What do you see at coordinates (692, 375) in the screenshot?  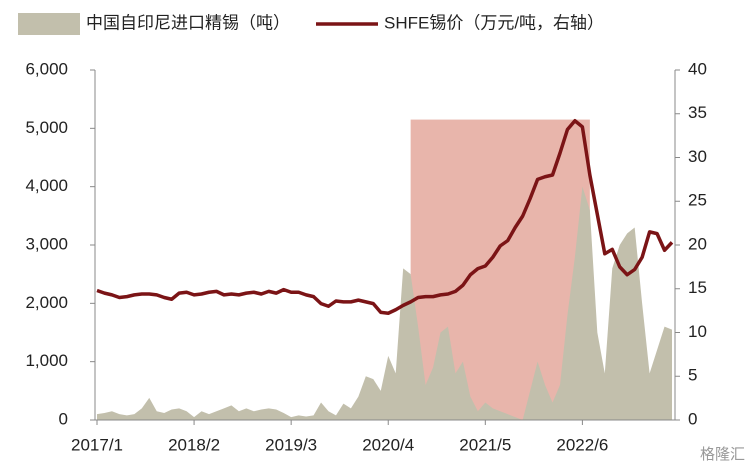 I see `y2-tick-label: 5` at bounding box center [692, 375].